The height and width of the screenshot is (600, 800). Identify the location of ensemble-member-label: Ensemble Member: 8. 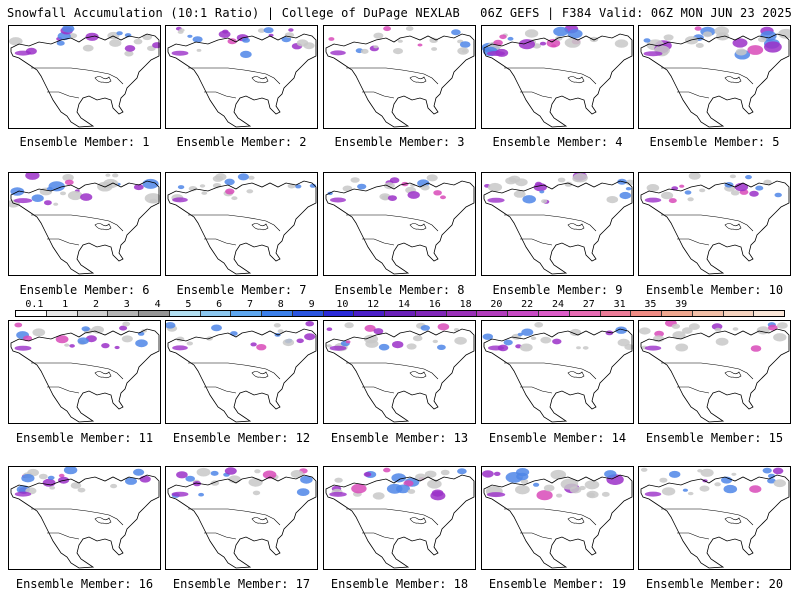
(399, 290).